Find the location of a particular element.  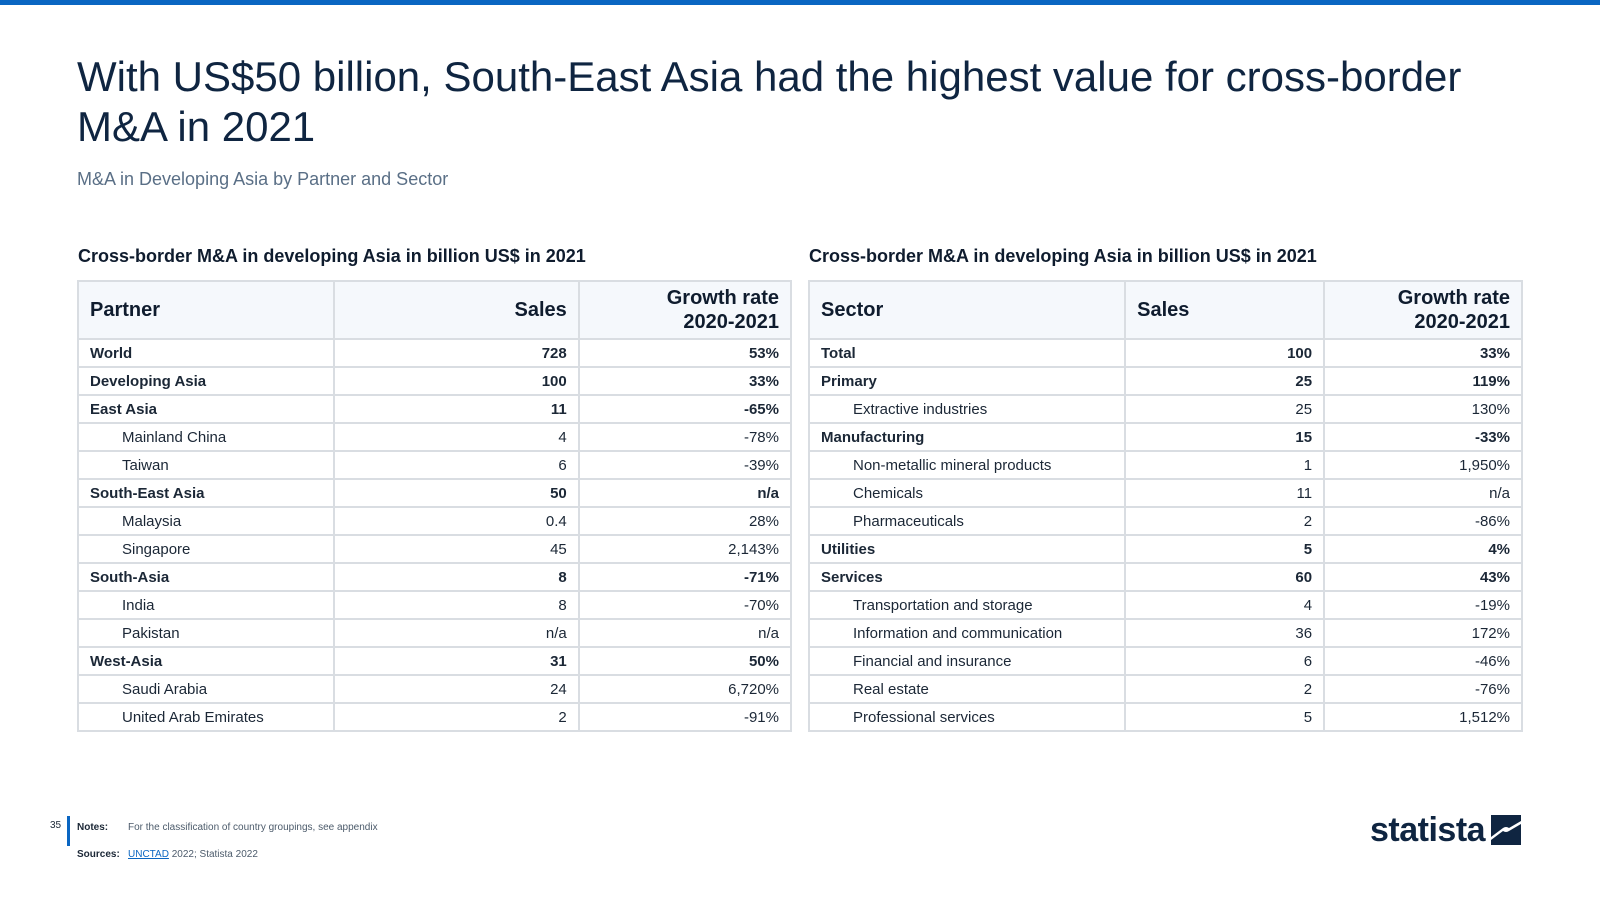

table-row: World 728 53% is located at coordinates (434, 353).